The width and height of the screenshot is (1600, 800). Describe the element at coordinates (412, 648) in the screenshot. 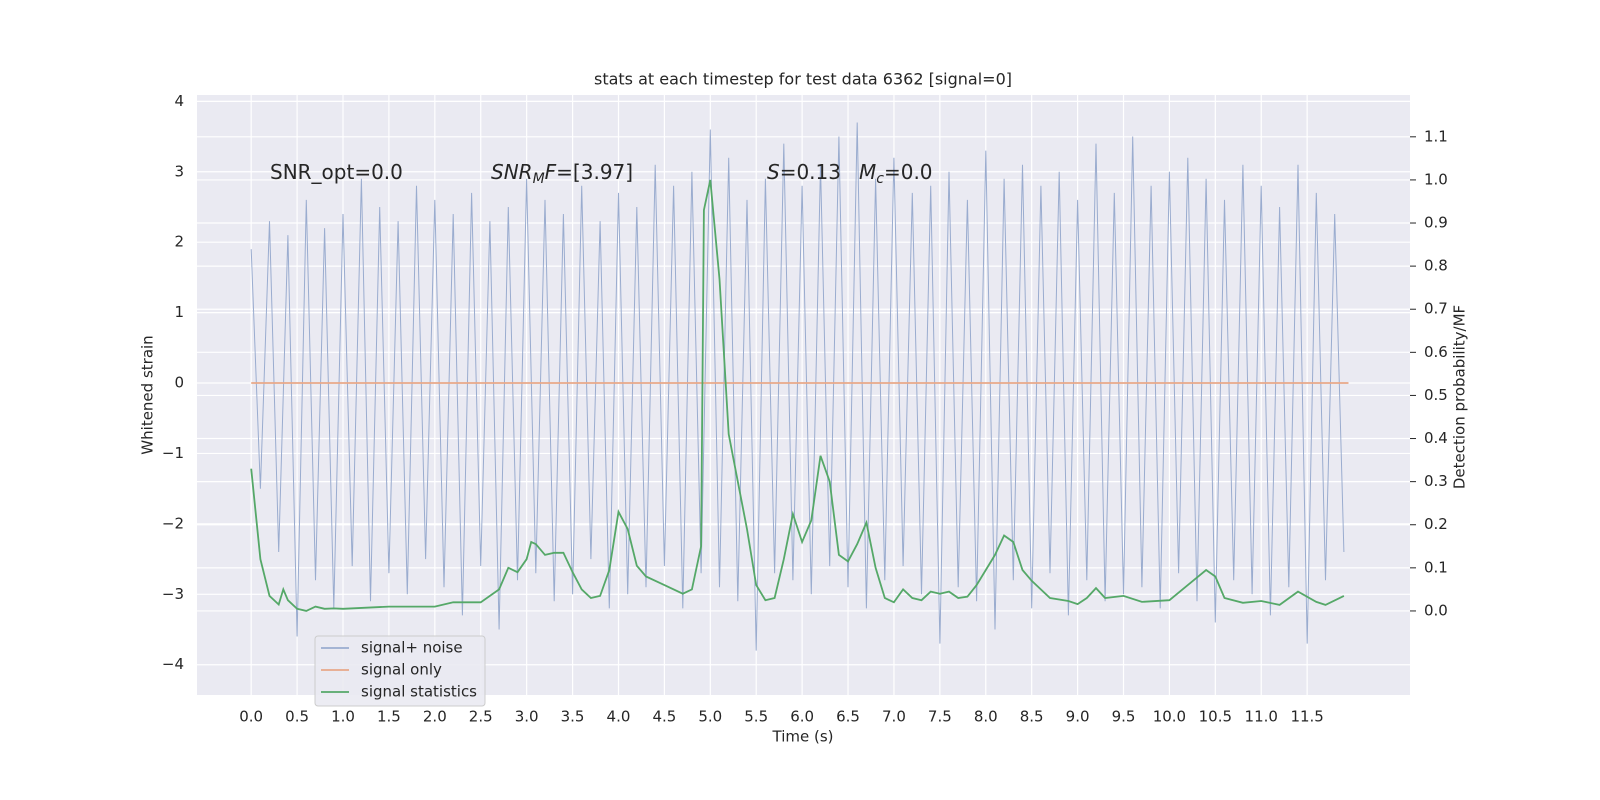

I see `legend-label: signal+ noise` at that location.